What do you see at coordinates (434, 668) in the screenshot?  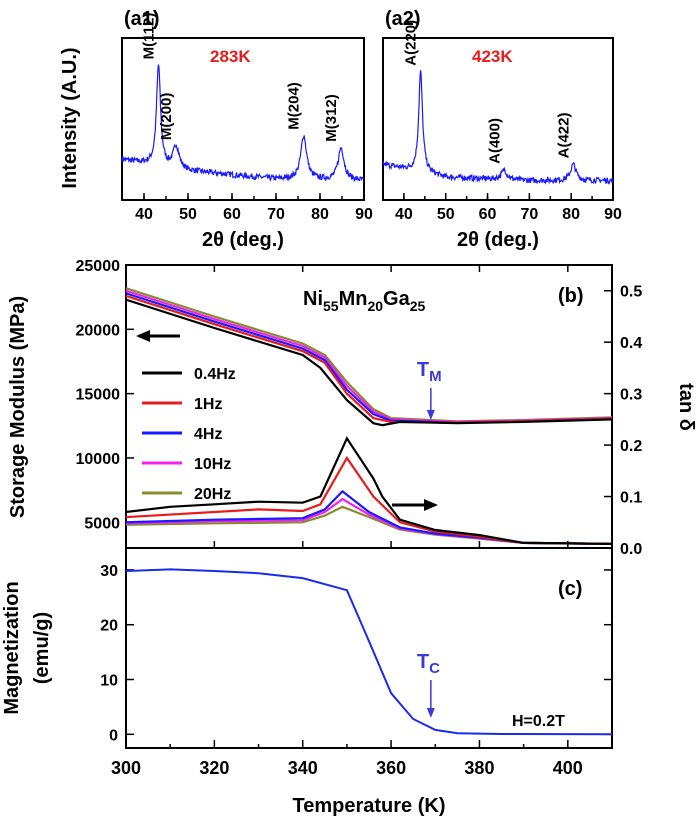 I see `tc-label-sub: C` at bounding box center [434, 668].